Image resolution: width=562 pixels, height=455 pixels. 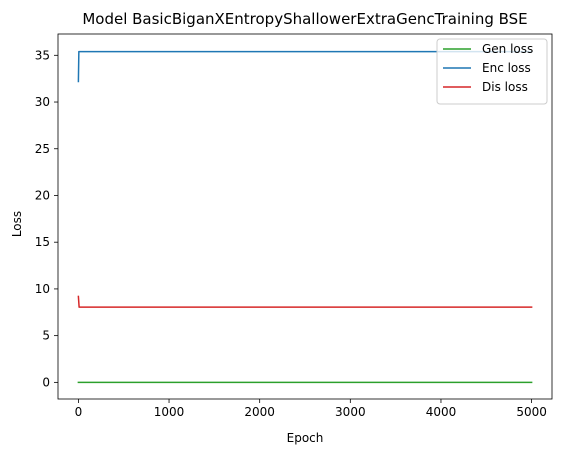 I want to click on y-tick-label-5: 25, so click(x=42, y=149).